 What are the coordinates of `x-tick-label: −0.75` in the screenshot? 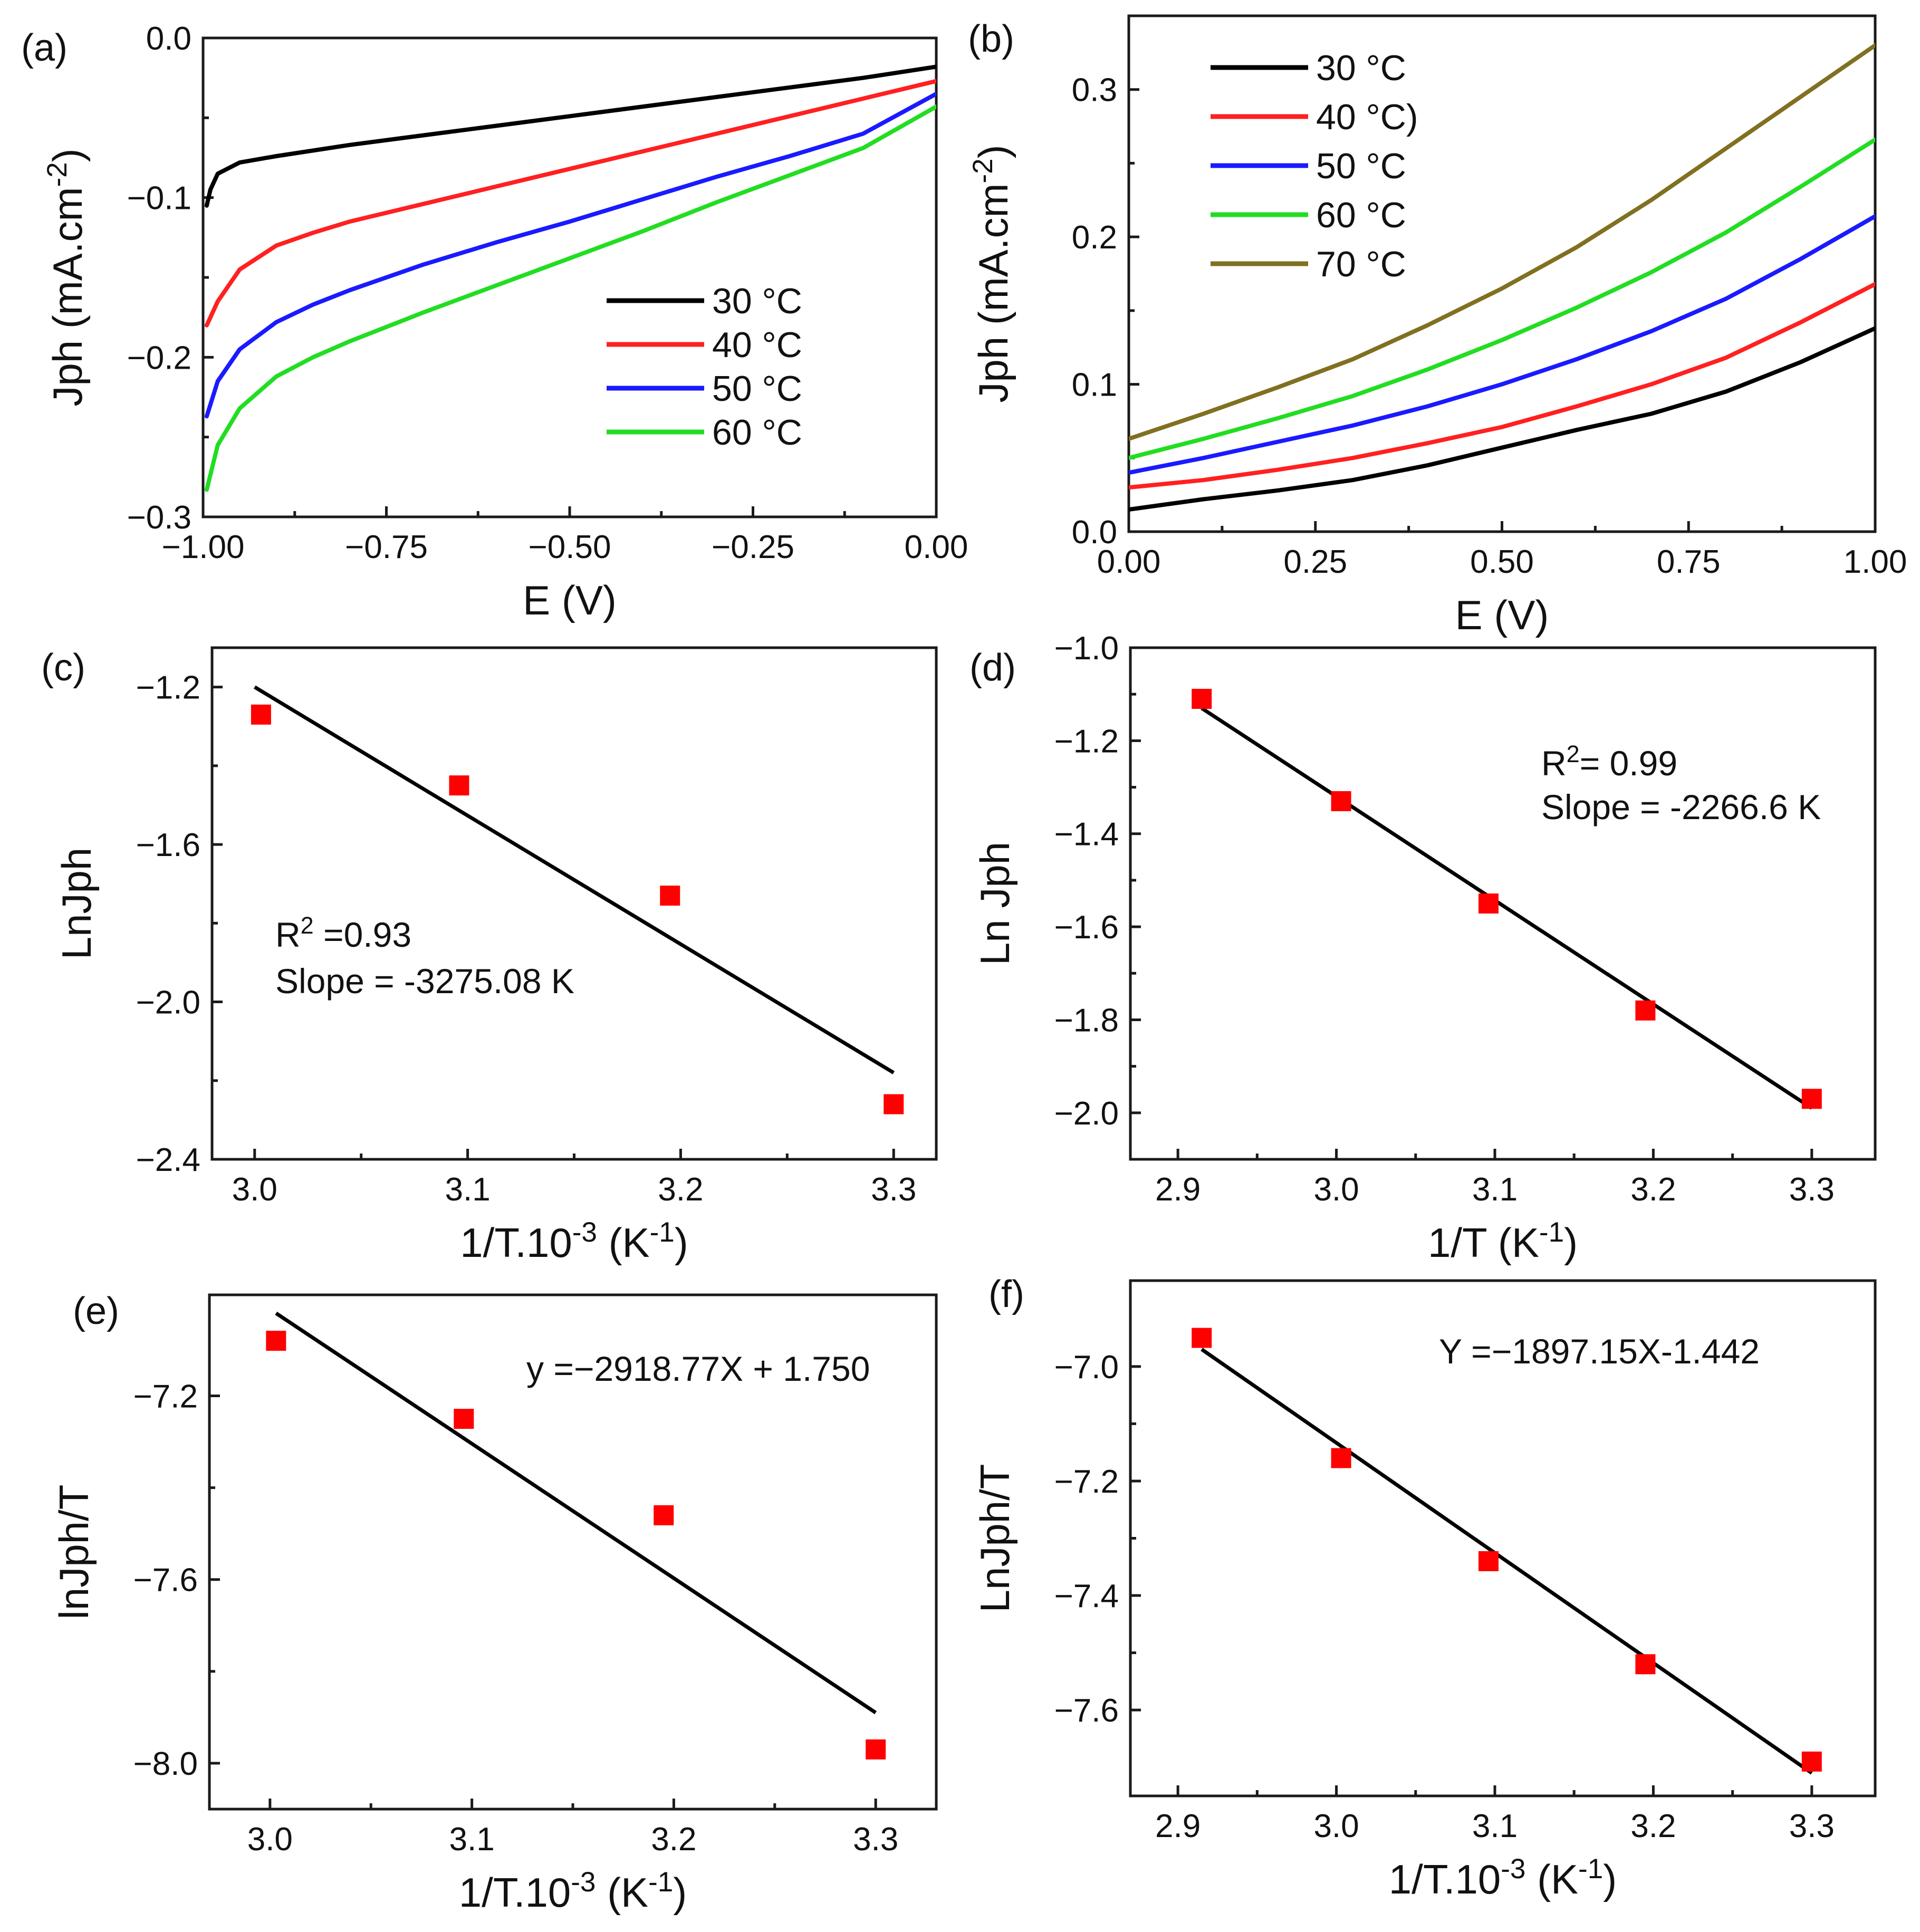 It's located at (386, 547).